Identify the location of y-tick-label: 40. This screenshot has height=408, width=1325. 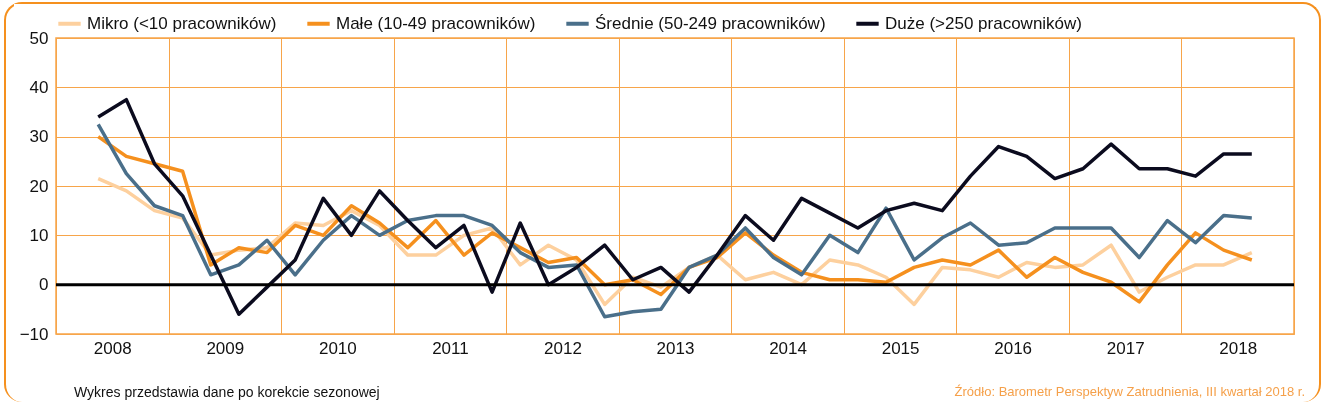
(39, 87).